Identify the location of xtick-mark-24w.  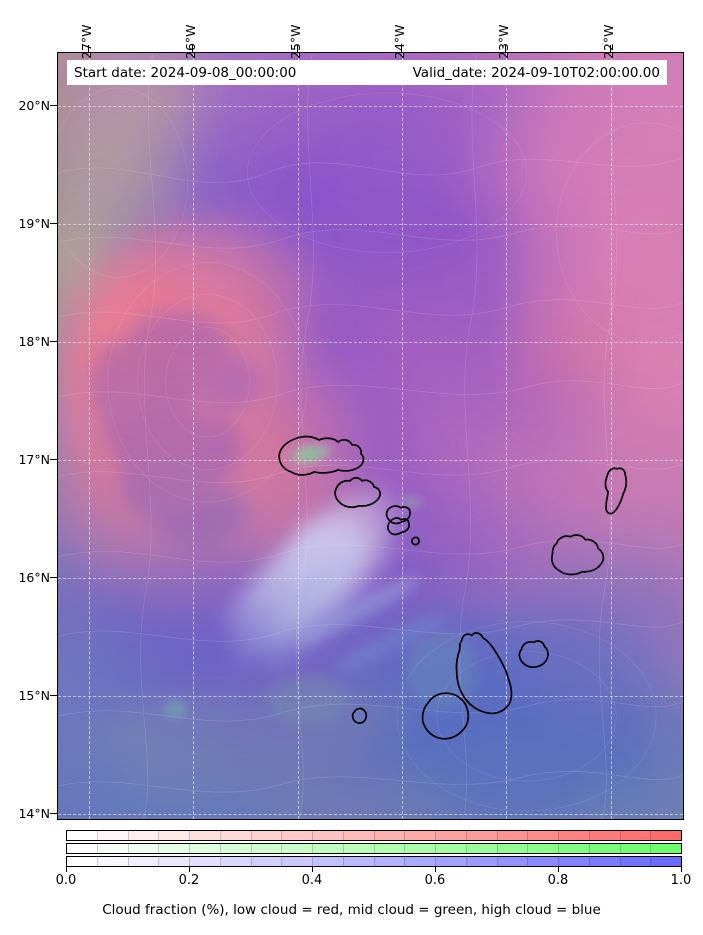
(402, 48).